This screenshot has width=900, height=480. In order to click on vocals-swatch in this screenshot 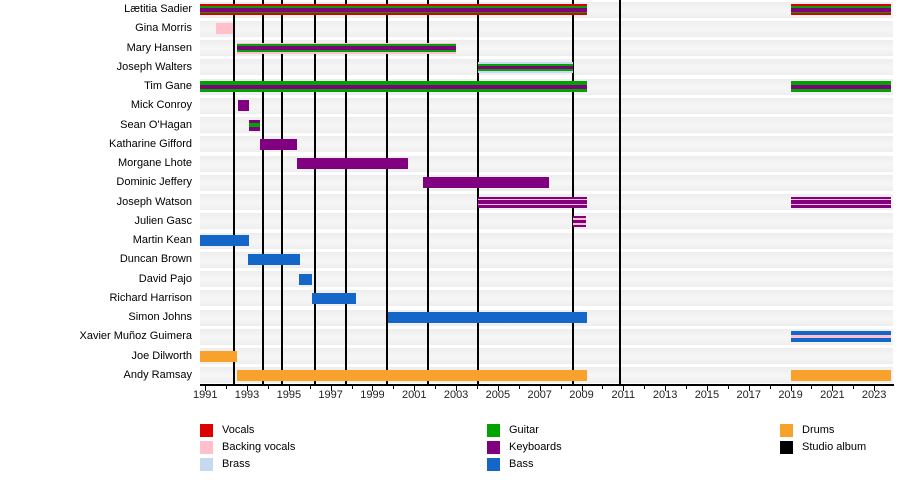, I will do `click(206, 430)`.